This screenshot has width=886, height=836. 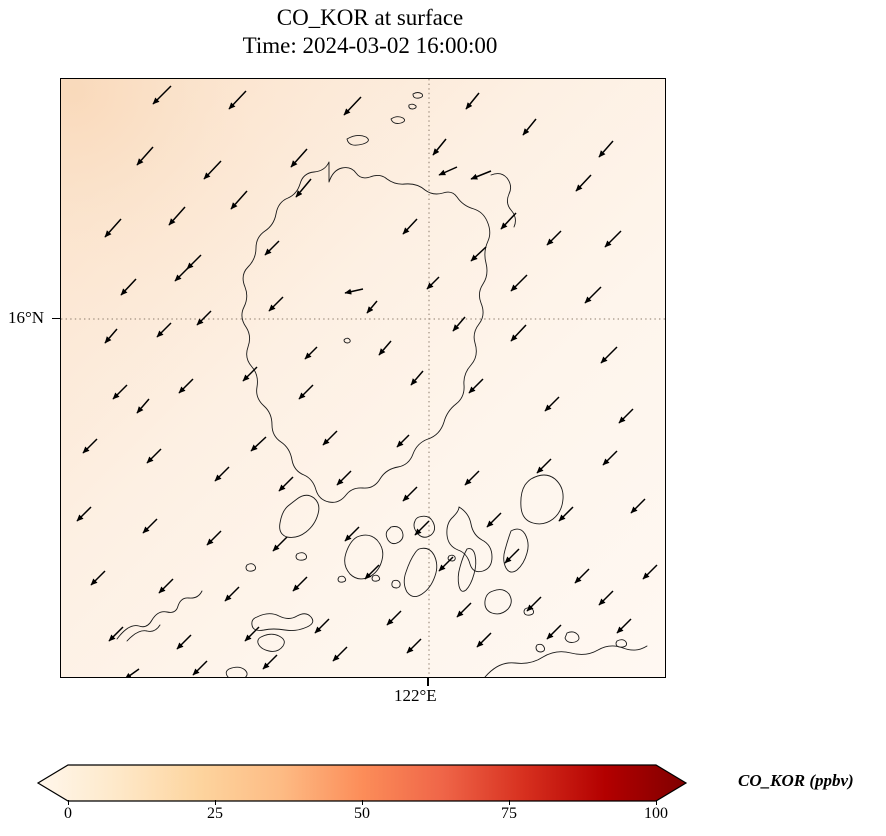 I want to click on lat-tick-mark, so click(x=56, y=318).